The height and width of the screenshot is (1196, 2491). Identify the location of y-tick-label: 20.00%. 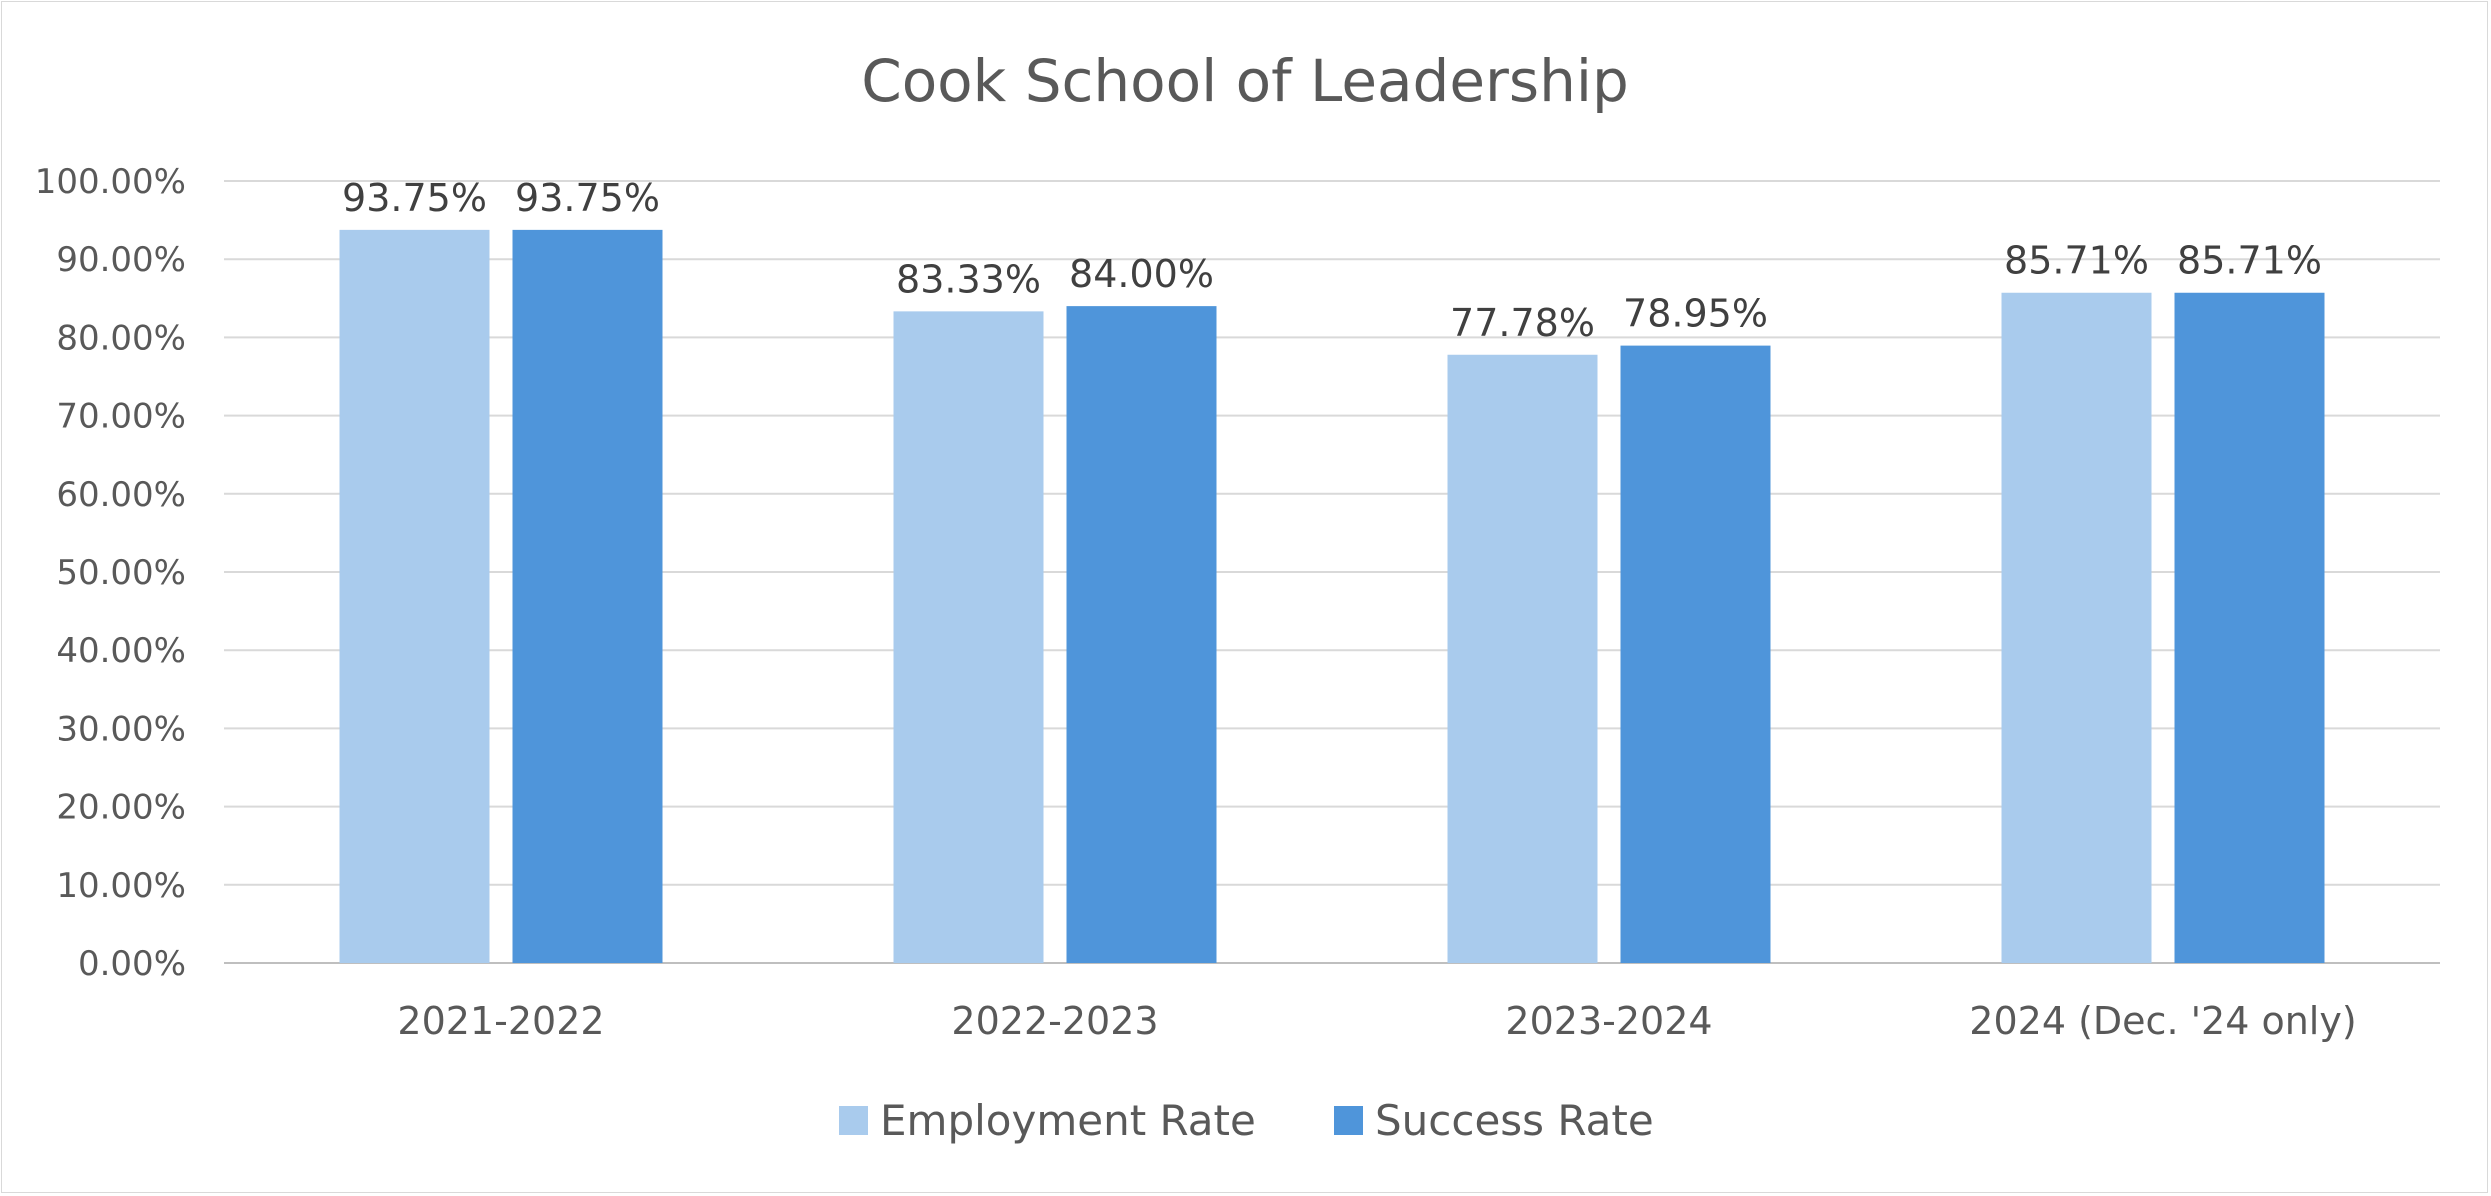
(121, 808).